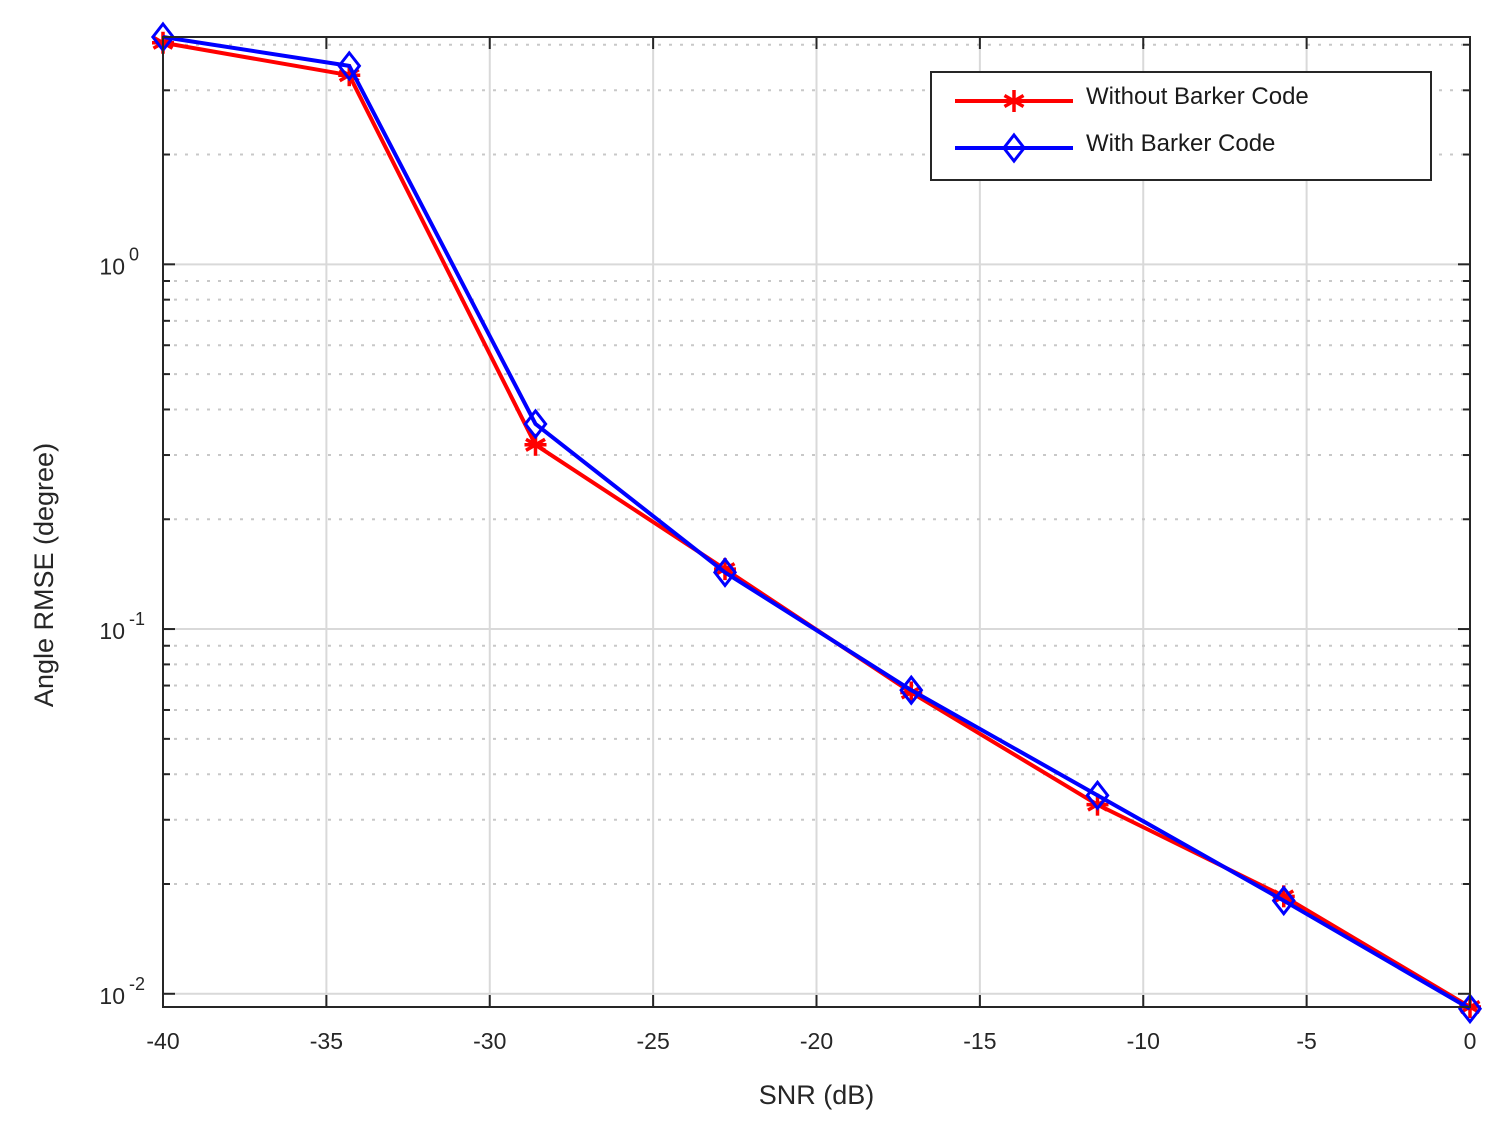  Describe the element at coordinates (1180, 143) in the screenshot. I see `legend-label: With Barker Code` at that location.